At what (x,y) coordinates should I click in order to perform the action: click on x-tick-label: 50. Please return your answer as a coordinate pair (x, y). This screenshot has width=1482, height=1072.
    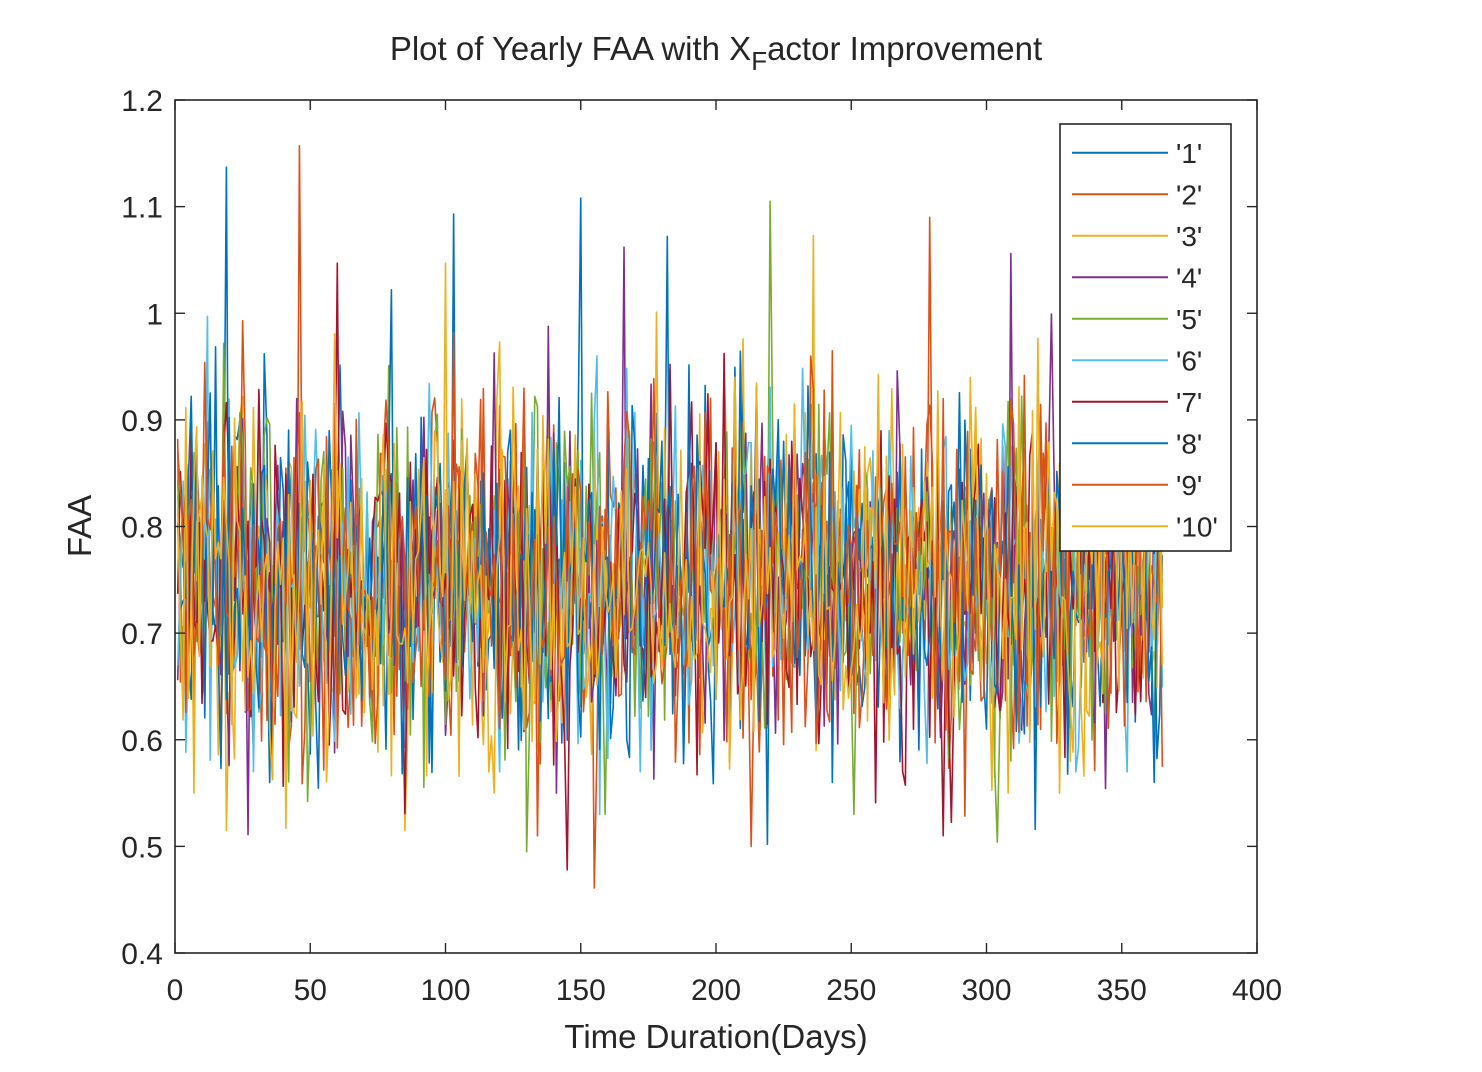
    Looking at the image, I should click on (310, 990).